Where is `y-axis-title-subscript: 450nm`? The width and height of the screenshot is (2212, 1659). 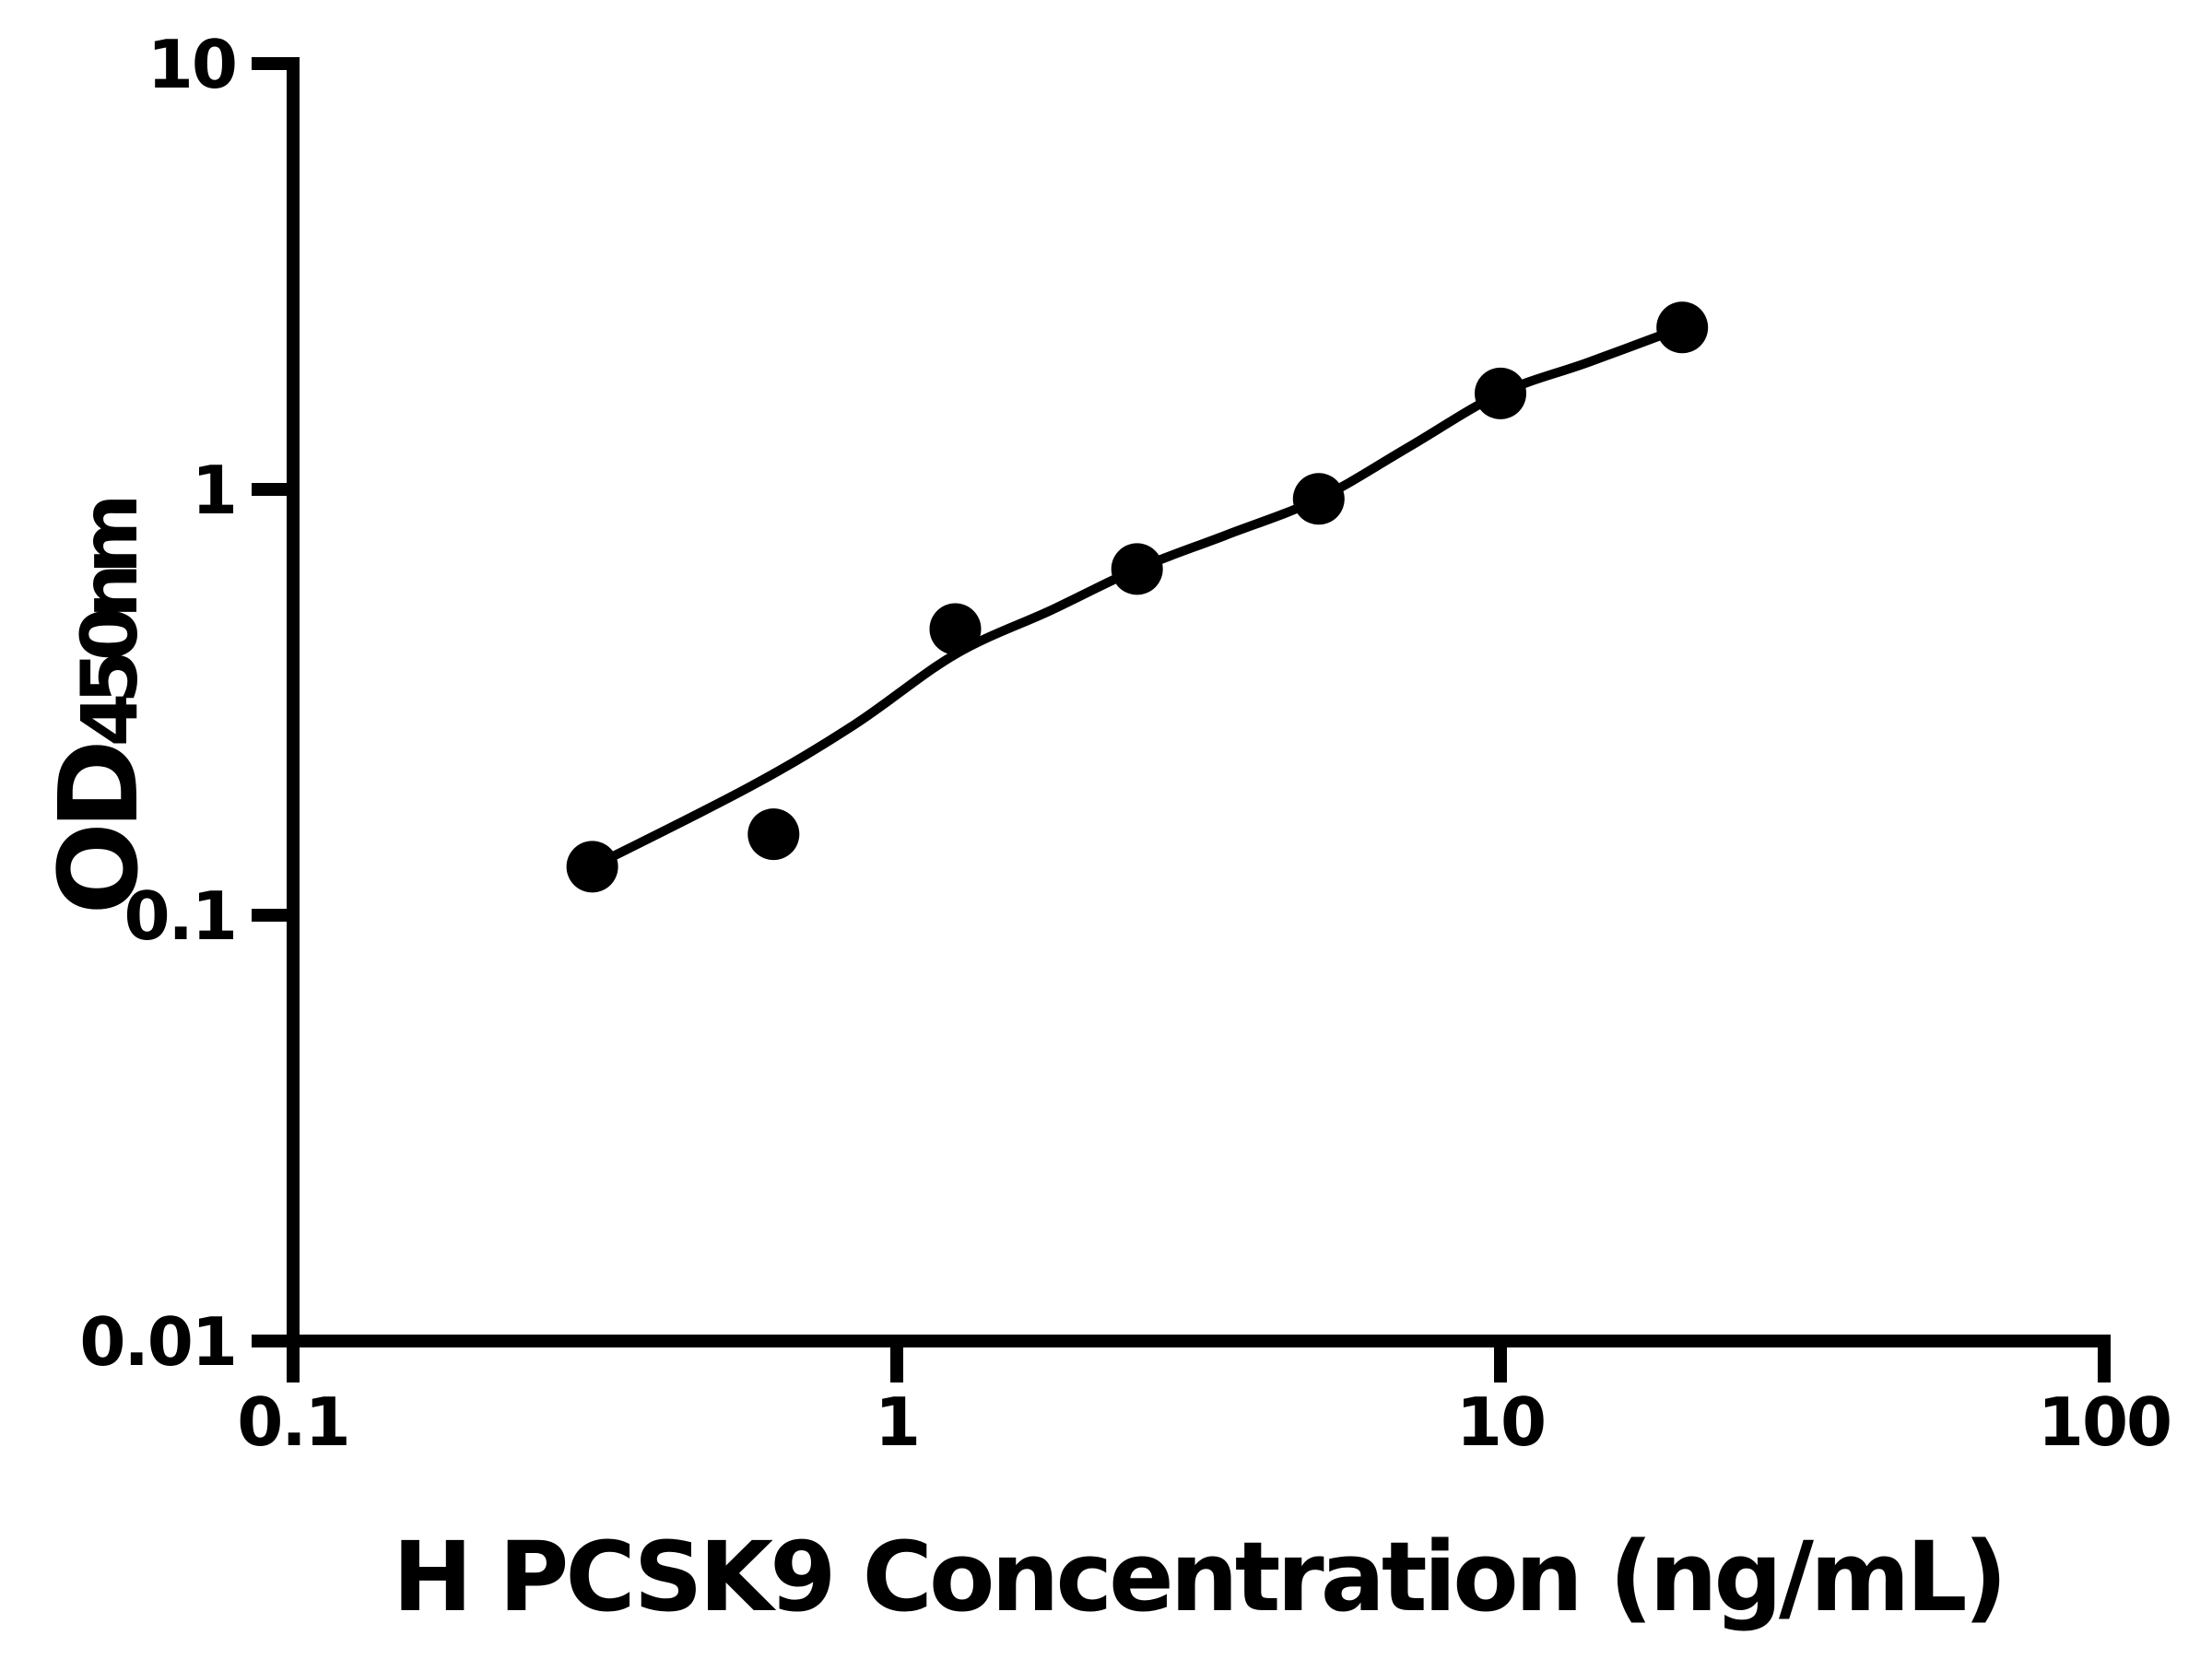 y-axis-title-subscript: 450nm is located at coordinates (110, 623).